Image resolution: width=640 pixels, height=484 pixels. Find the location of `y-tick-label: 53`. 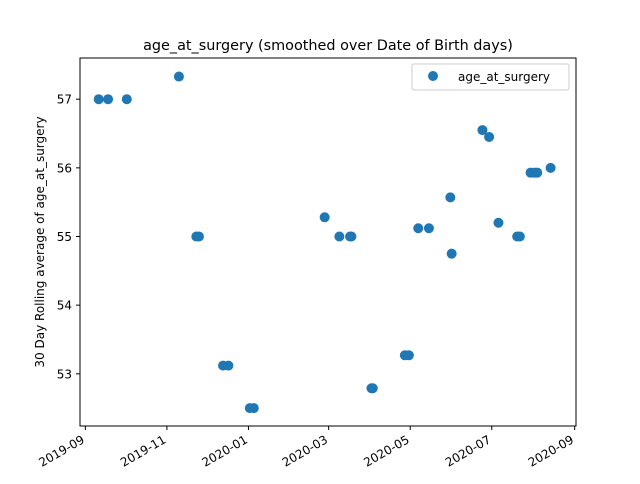

y-tick-label: 53 is located at coordinates (64, 374).